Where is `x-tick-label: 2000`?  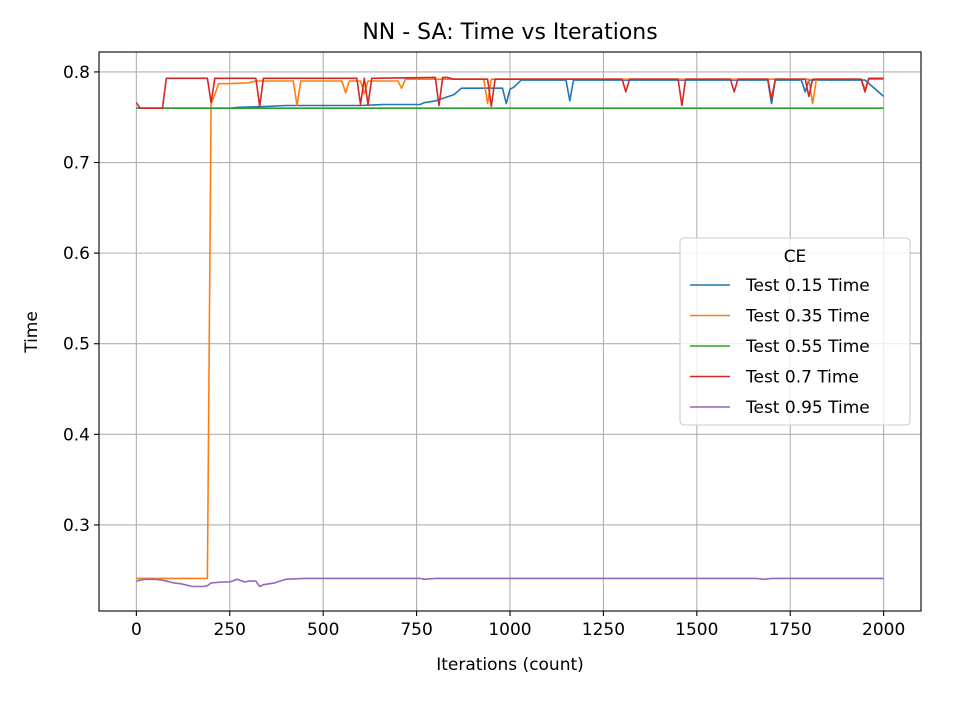
x-tick-label: 2000 is located at coordinates (883, 630).